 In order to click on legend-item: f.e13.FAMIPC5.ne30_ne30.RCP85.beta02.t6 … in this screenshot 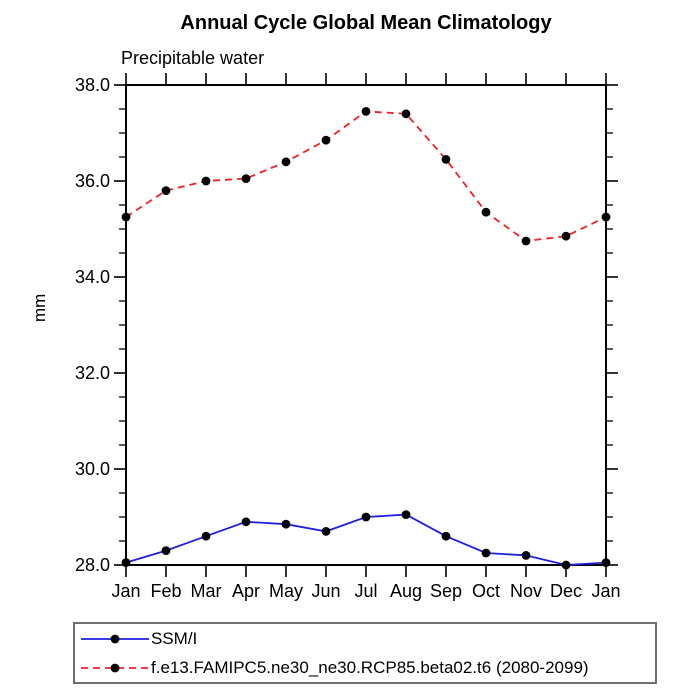, I will do `click(367, 668)`.